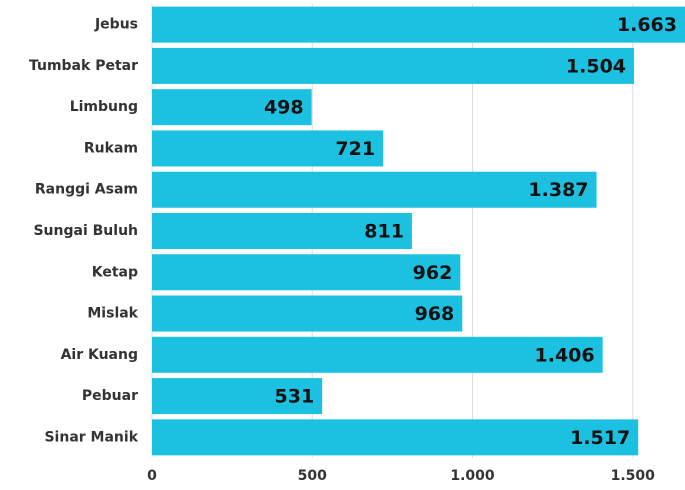  What do you see at coordinates (633, 476) in the screenshot?
I see `x-tick-label: 1.500` at bounding box center [633, 476].